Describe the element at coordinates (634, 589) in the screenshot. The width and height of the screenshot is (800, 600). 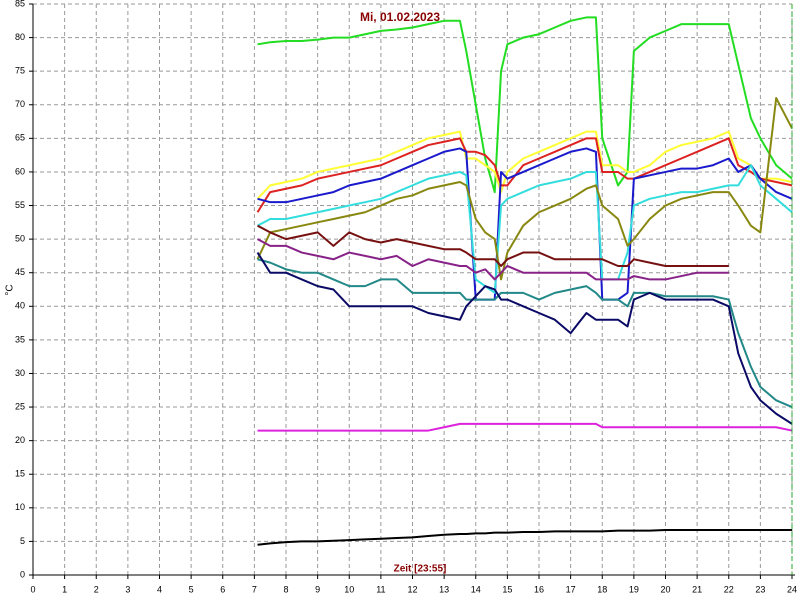
I see `x-tick-label: 19` at that location.